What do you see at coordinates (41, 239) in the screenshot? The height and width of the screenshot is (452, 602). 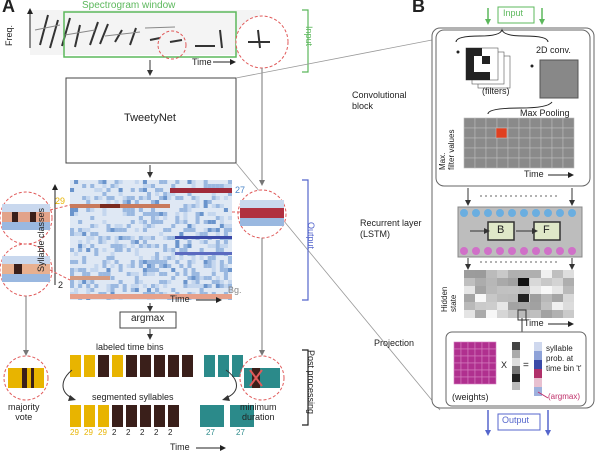 I see `syllable-classes-label: Syllable classes` at bounding box center [41, 239].